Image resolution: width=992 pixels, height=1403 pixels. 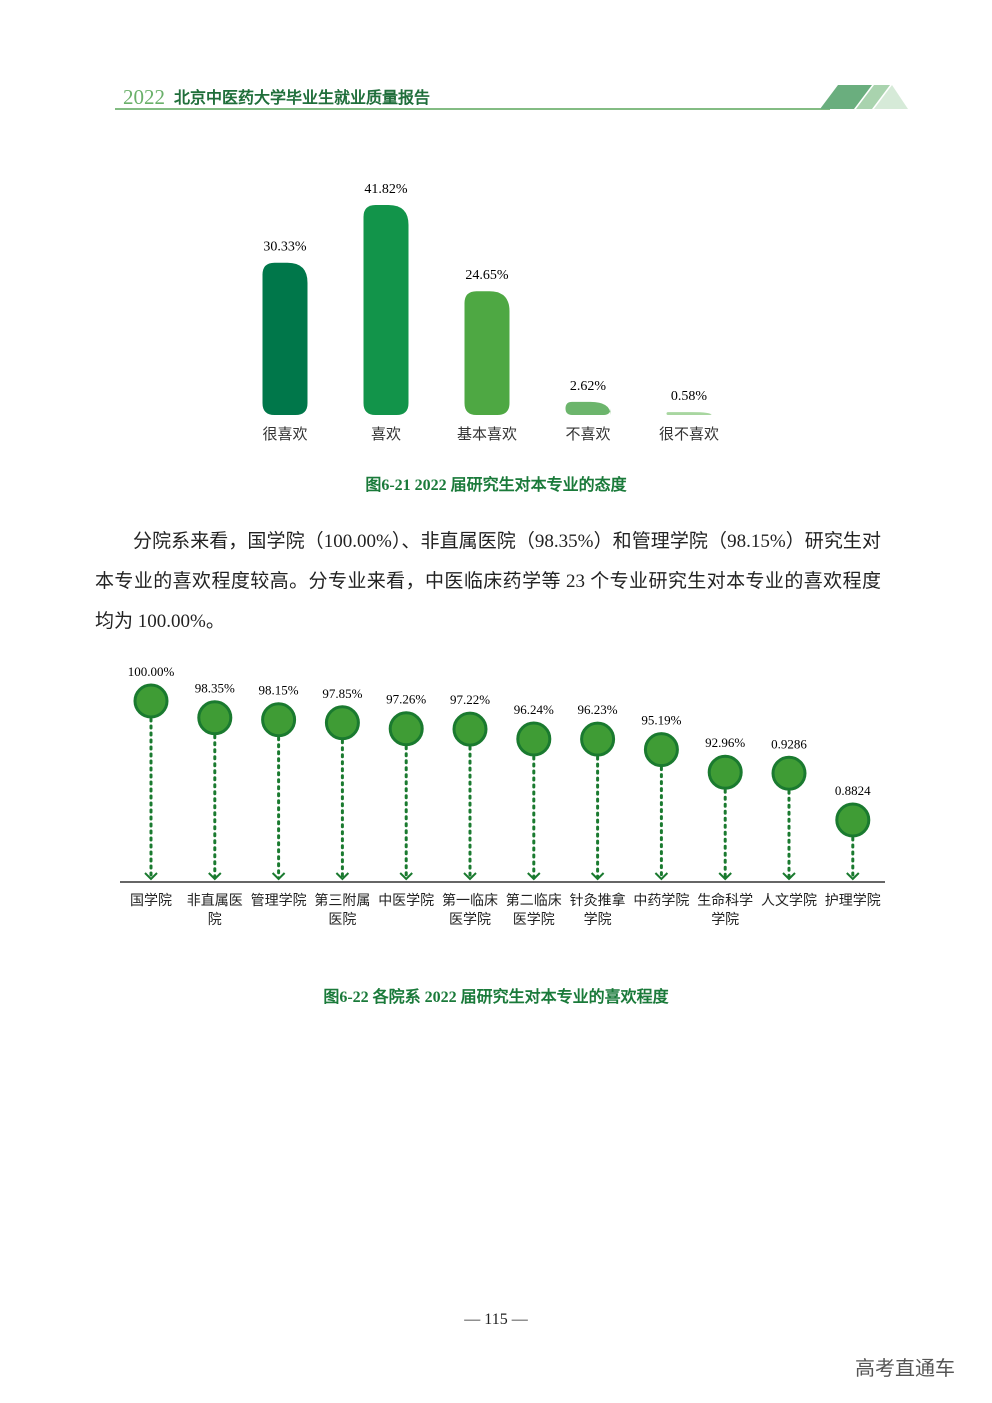 What do you see at coordinates (144, 97) in the screenshot?
I see `header-year: 2022` at bounding box center [144, 97].